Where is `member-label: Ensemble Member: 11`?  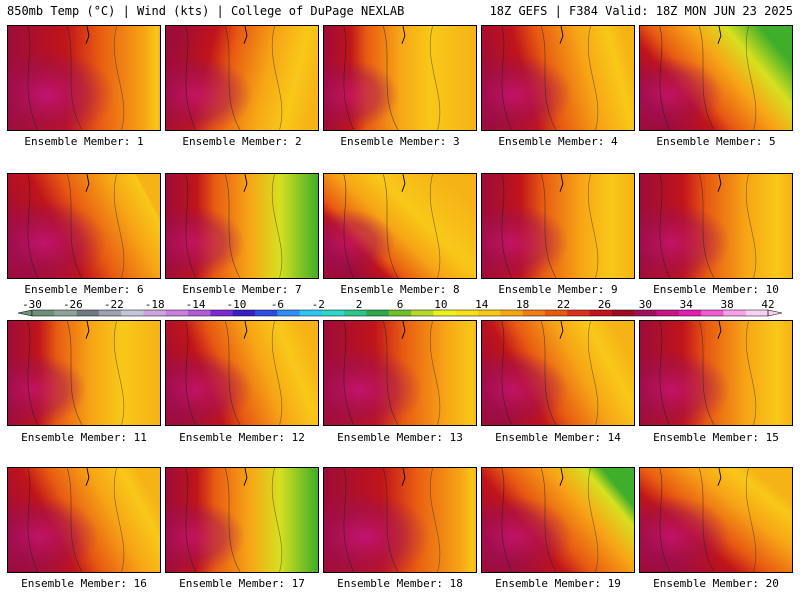
member-label: Ensemble Member: 11 is located at coordinates (84, 437).